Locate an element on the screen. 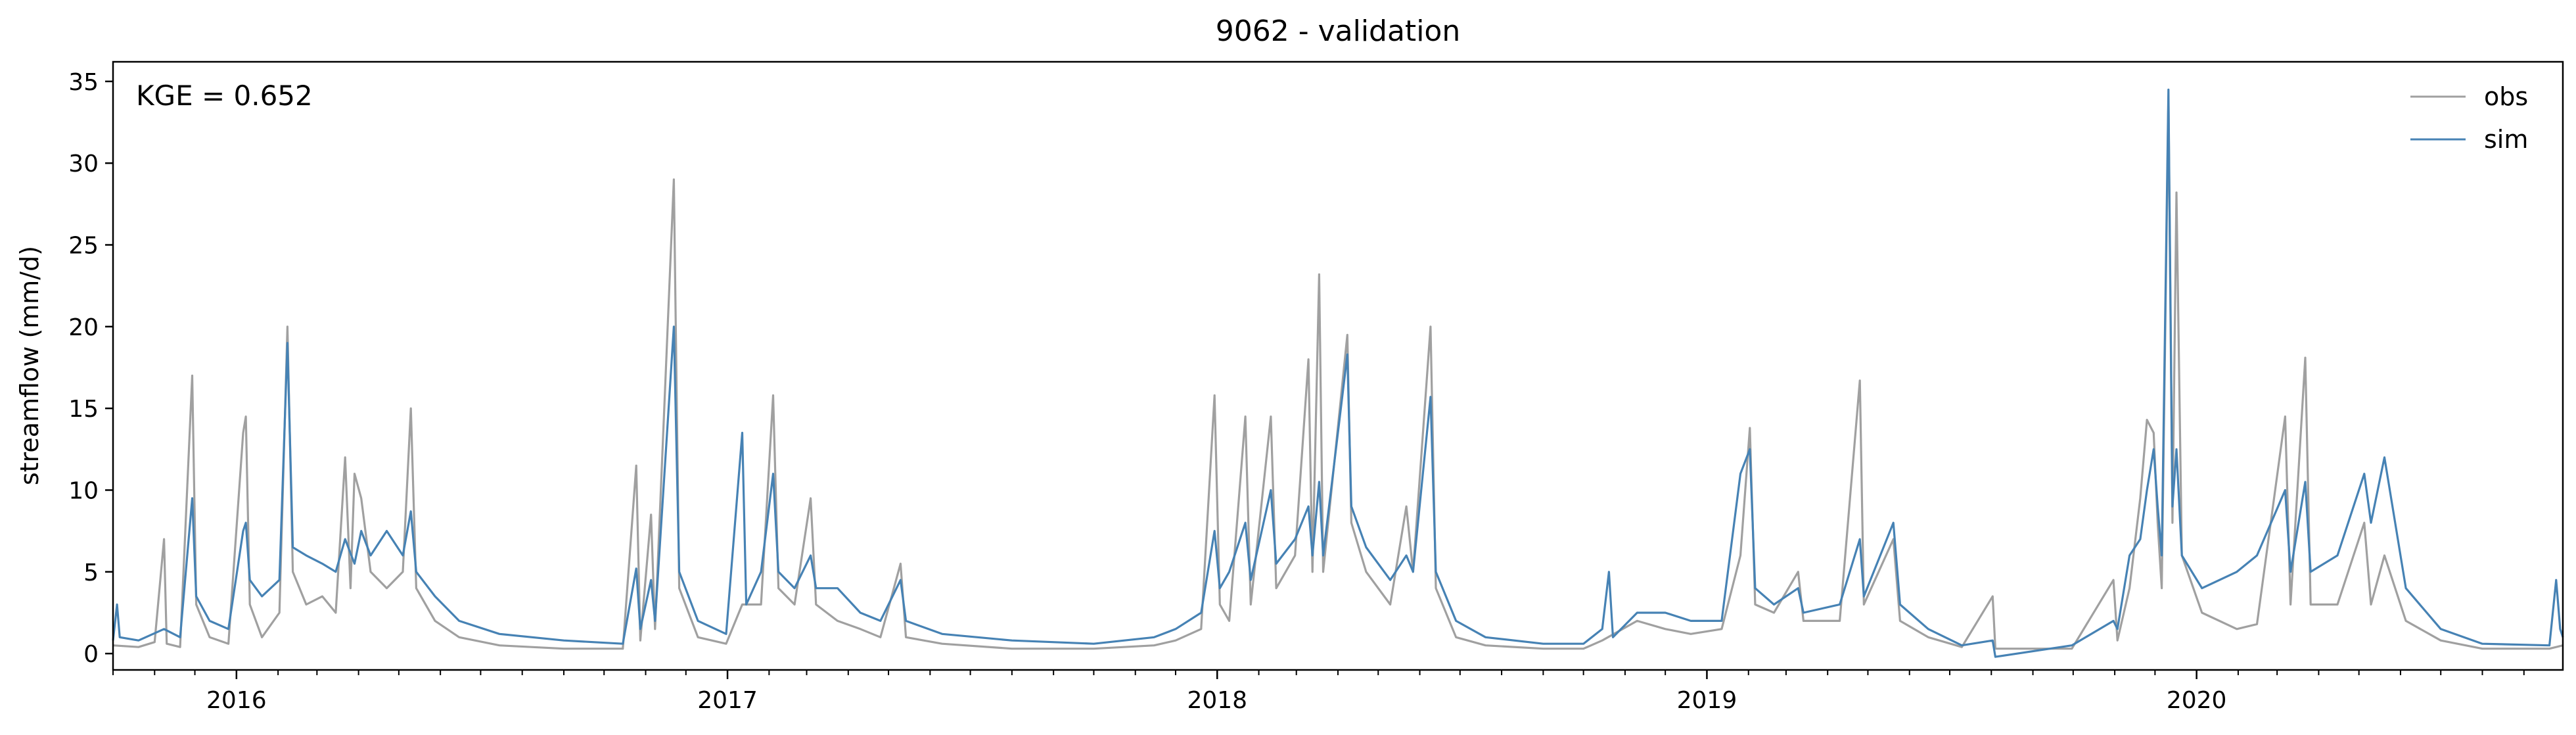 The width and height of the screenshot is (2576, 735). chart-title: 9062 - validation is located at coordinates (1338, 31).